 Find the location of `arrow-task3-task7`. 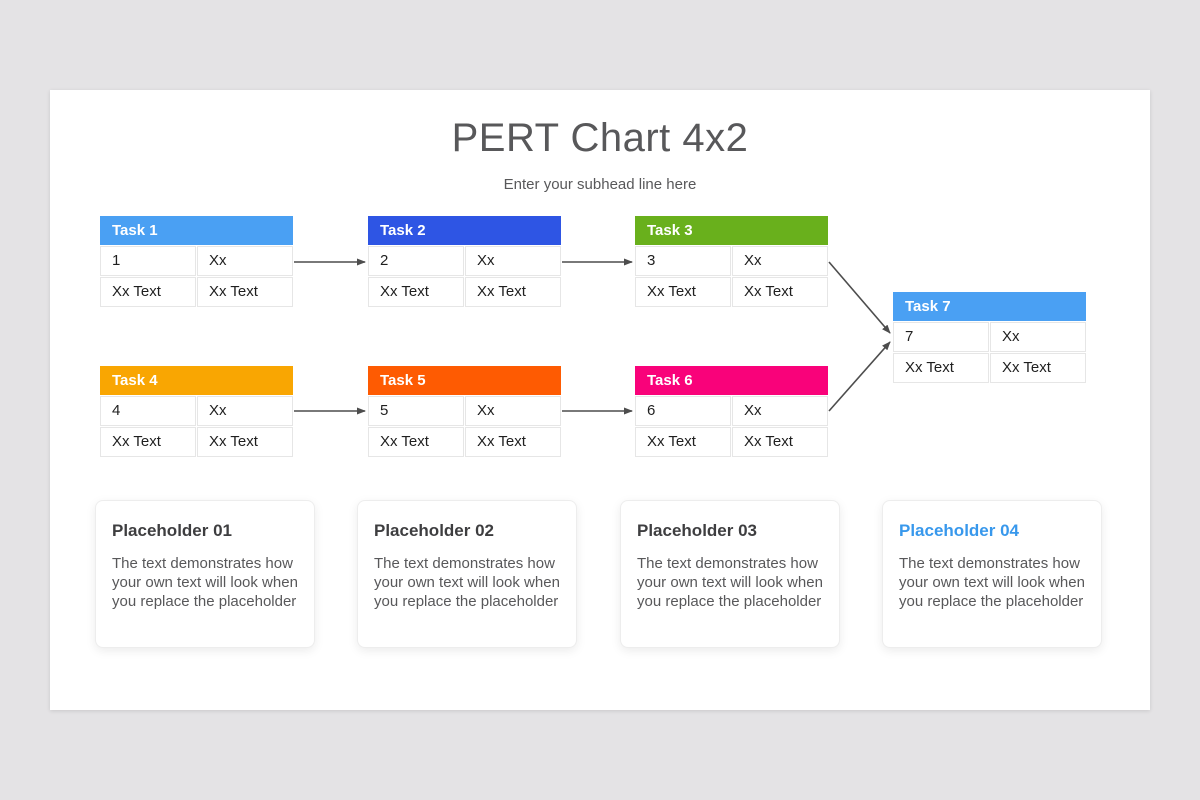

arrow-task3-task7 is located at coordinates (859, 297).